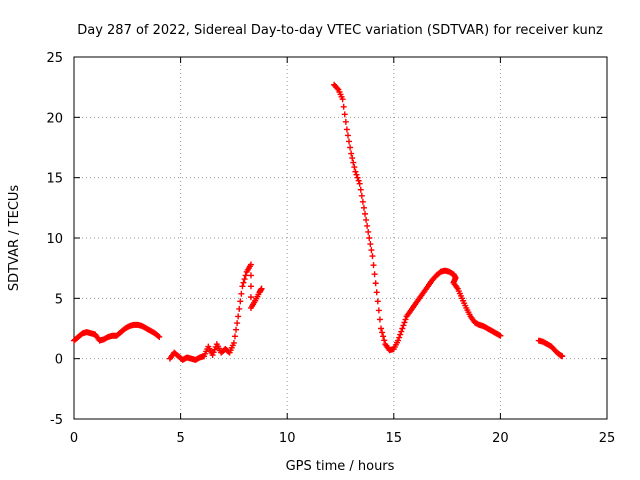 The image size is (640, 480). I want to click on x-tick-label: 20, so click(500, 438).